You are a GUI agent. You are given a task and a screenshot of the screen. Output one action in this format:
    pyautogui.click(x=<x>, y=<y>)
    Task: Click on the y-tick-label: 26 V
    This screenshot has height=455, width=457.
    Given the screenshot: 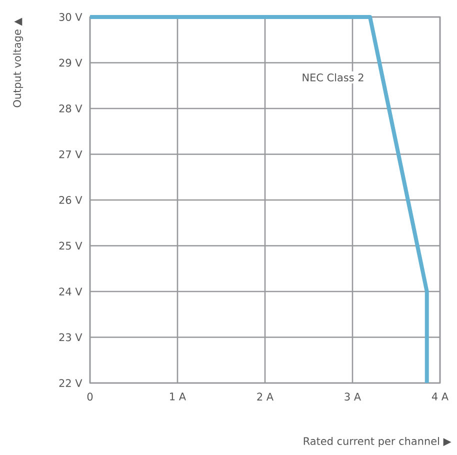 What is the action you would take?
    pyautogui.click(x=70, y=200)
    